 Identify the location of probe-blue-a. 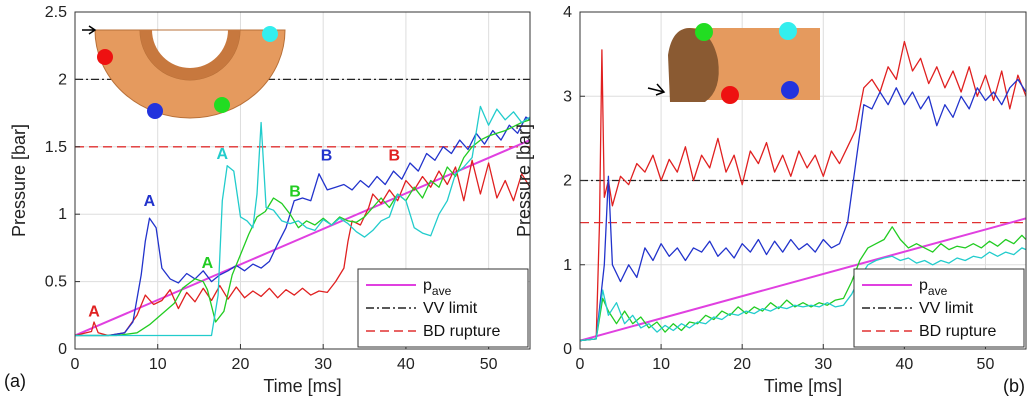
(155, 111).